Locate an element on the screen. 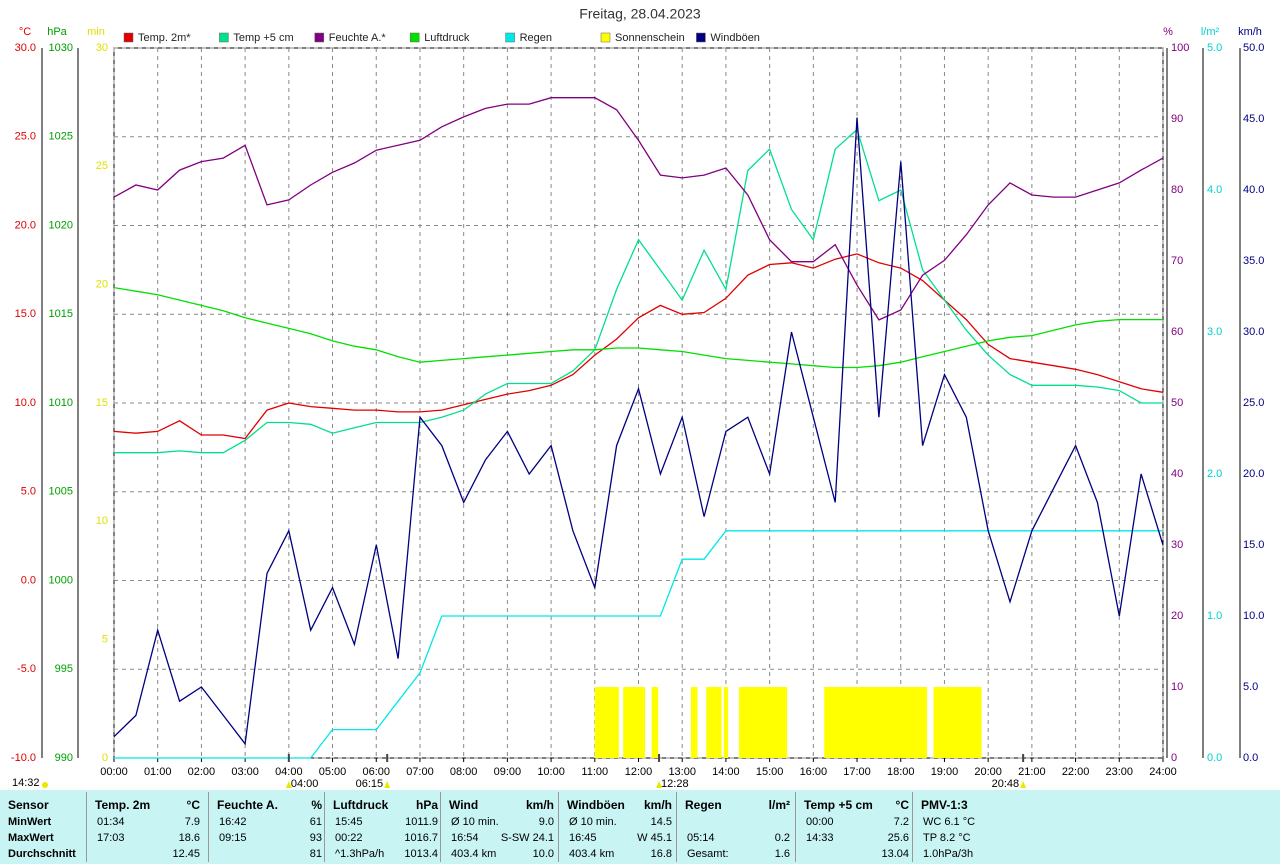 The width and height of the screenshot is (1280, 864). cell-value: W 45.1 is located at coordinates (654, 838).